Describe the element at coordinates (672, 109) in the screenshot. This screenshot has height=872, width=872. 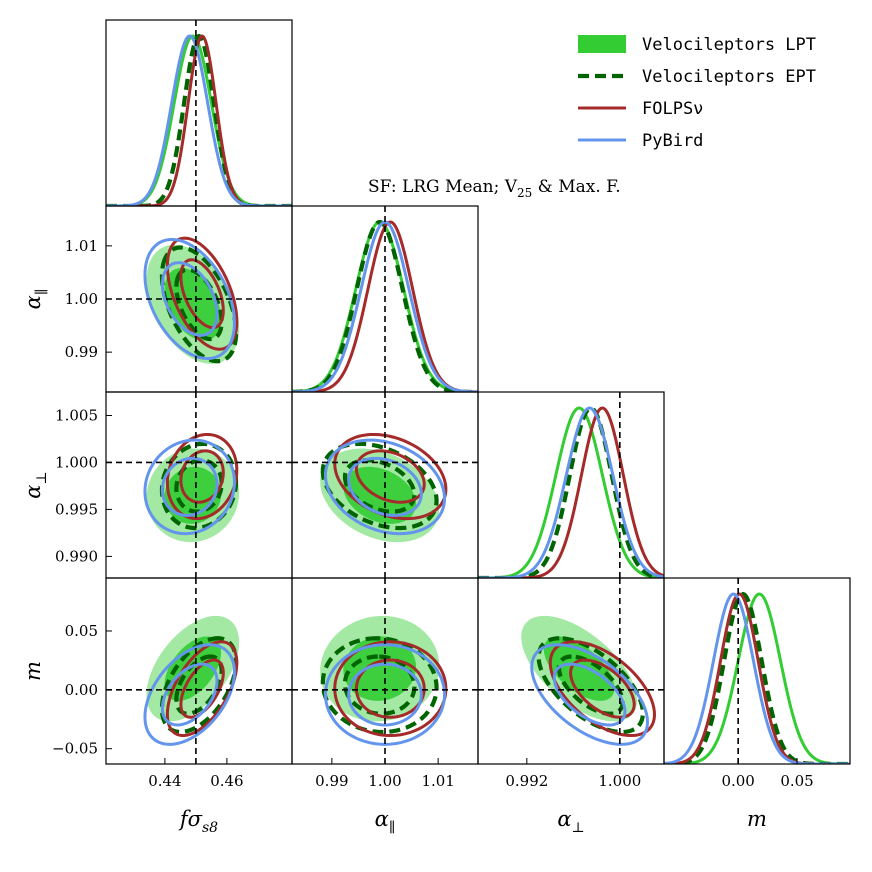
I see `legend-label-folpsν: FOLPSν` at that location.